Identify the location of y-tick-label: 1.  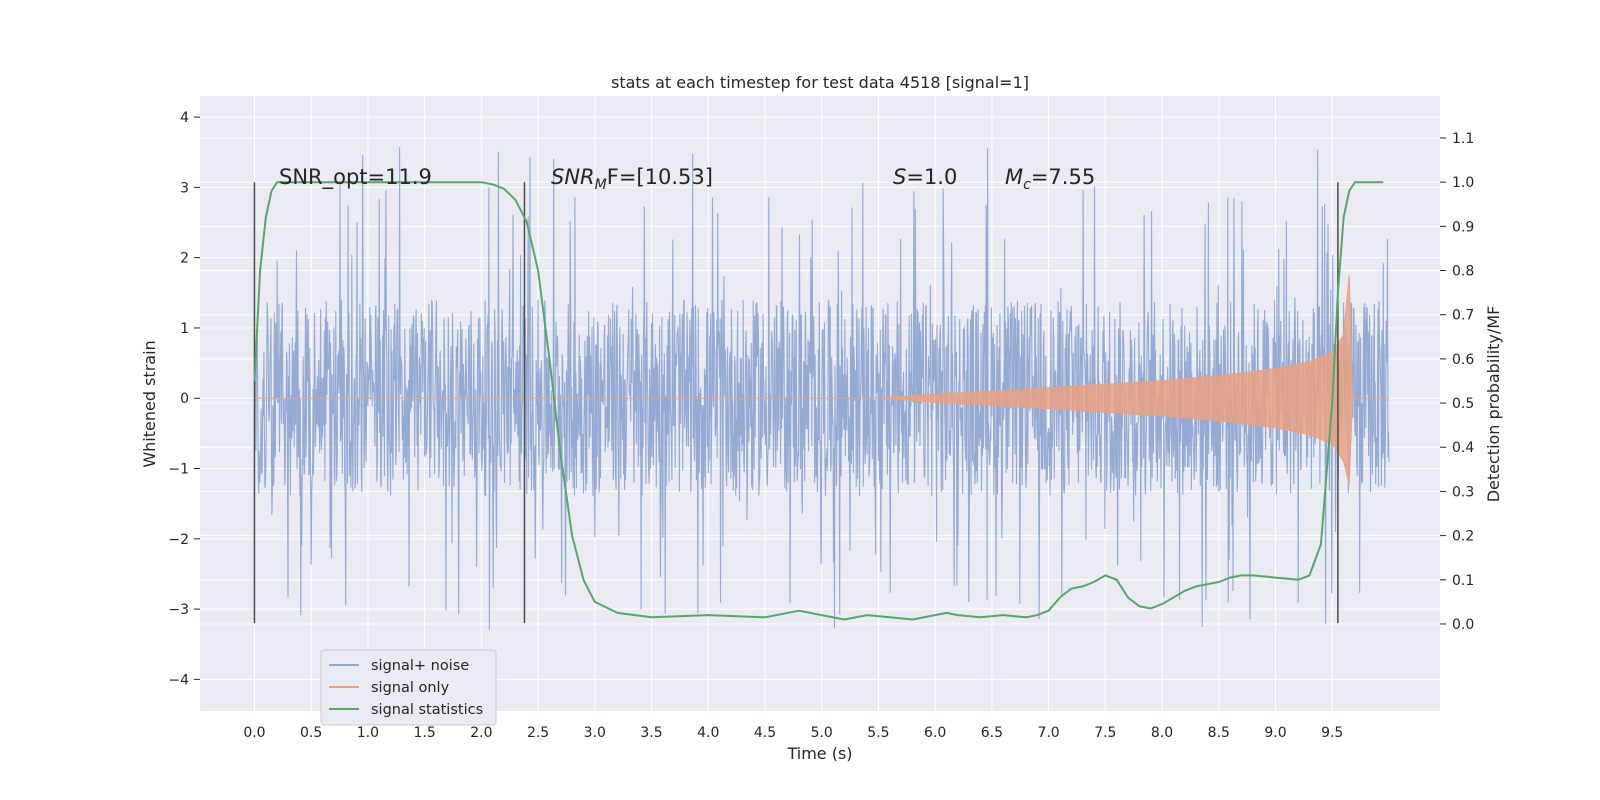
(184, 329).